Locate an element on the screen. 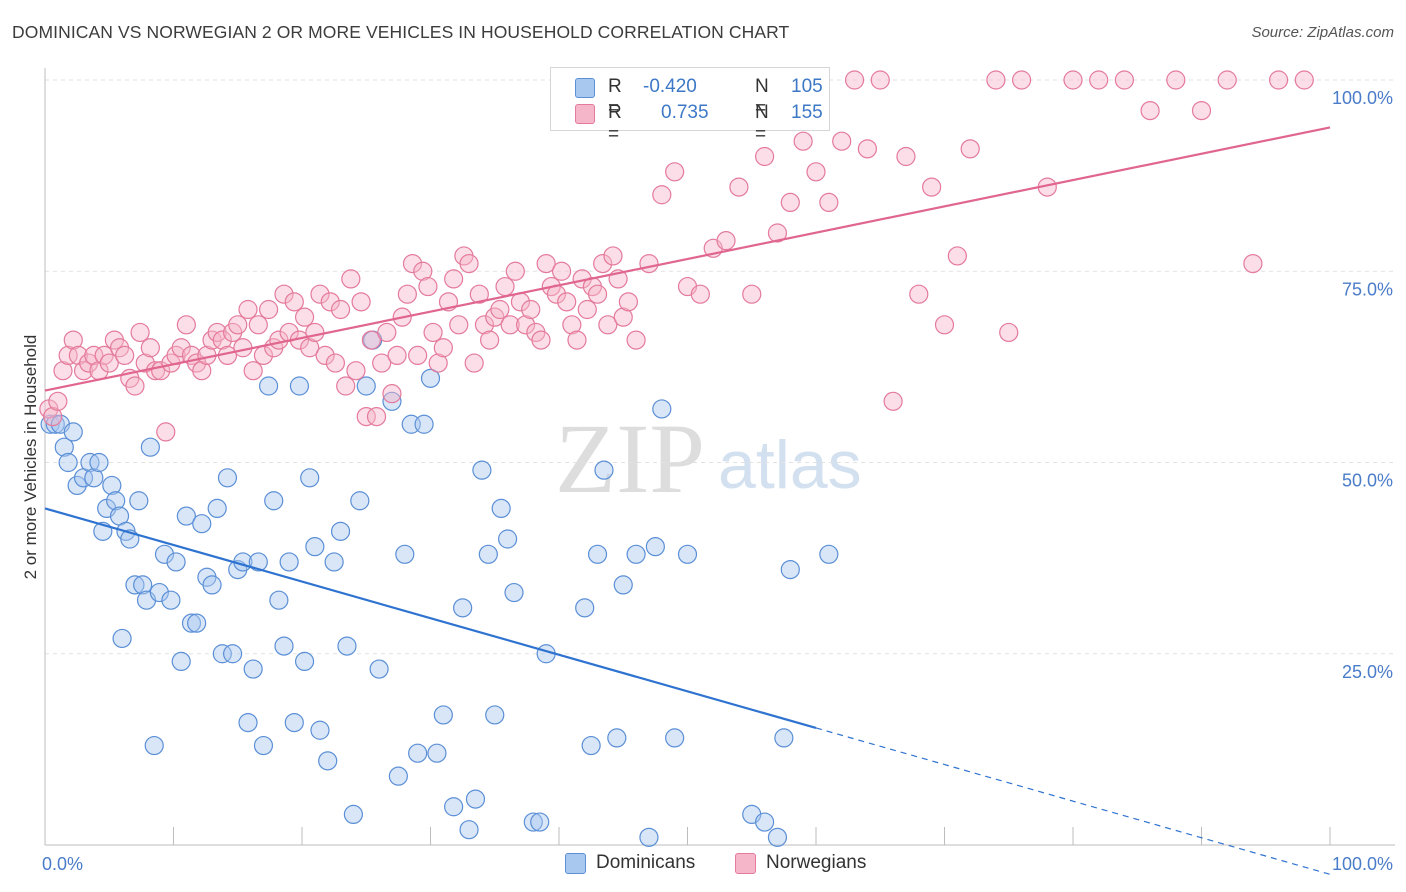  watermark-zip: ZIP is located at coordinates (630, 458).